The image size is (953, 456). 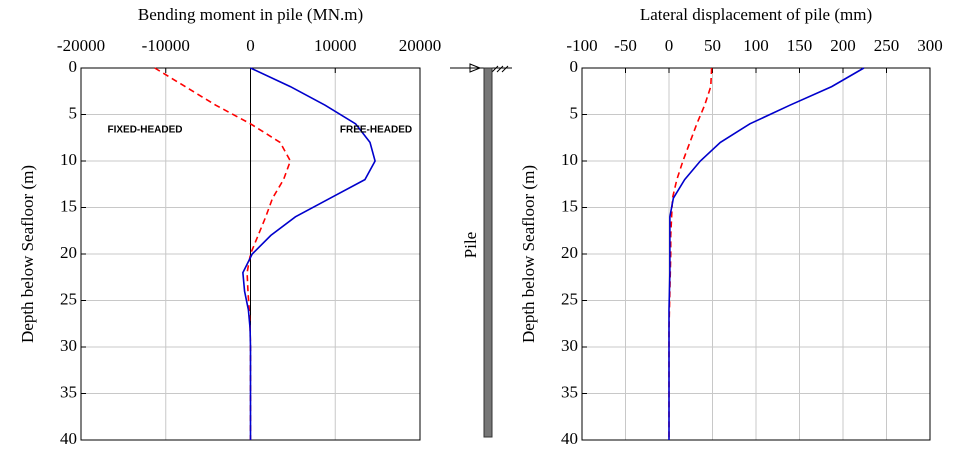 What do you see at coordinates (488, 252) in the screenshot?
I see `pile` at bounding box center [488, 252].